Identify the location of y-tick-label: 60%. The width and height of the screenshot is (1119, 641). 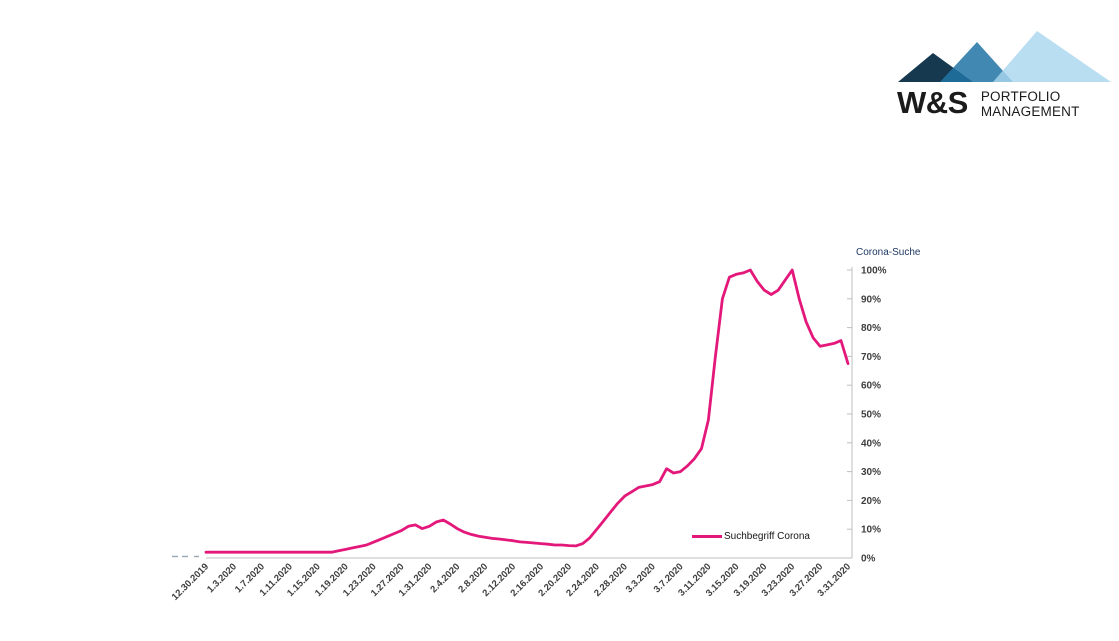
(871, 386).